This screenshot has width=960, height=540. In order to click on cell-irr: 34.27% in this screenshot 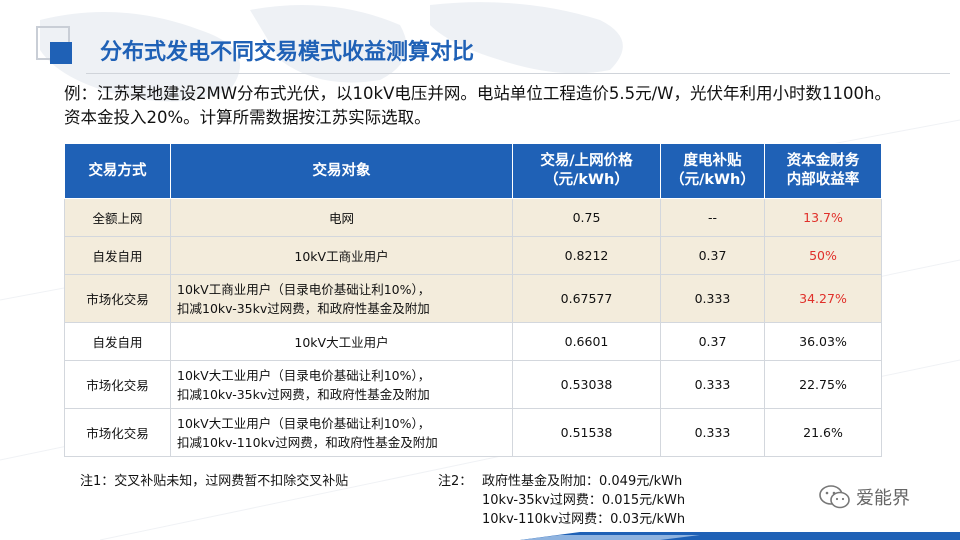, I will do `click(823, 298)`.